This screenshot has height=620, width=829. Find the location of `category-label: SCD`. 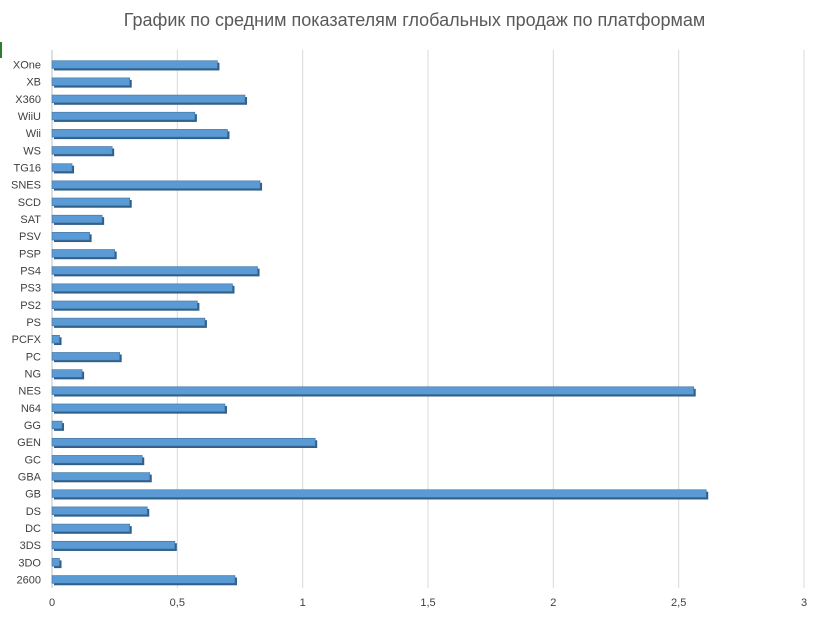

category-label: SCD is located at coordinates (29, 203).